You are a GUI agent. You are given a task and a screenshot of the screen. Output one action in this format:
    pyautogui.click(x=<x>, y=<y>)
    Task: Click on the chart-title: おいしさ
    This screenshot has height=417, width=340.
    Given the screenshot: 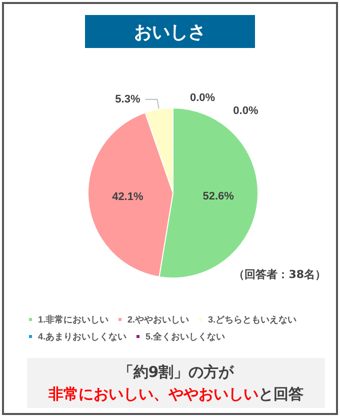 What is the action you would take?
    pyautogui.click(x=170, y=31)
    